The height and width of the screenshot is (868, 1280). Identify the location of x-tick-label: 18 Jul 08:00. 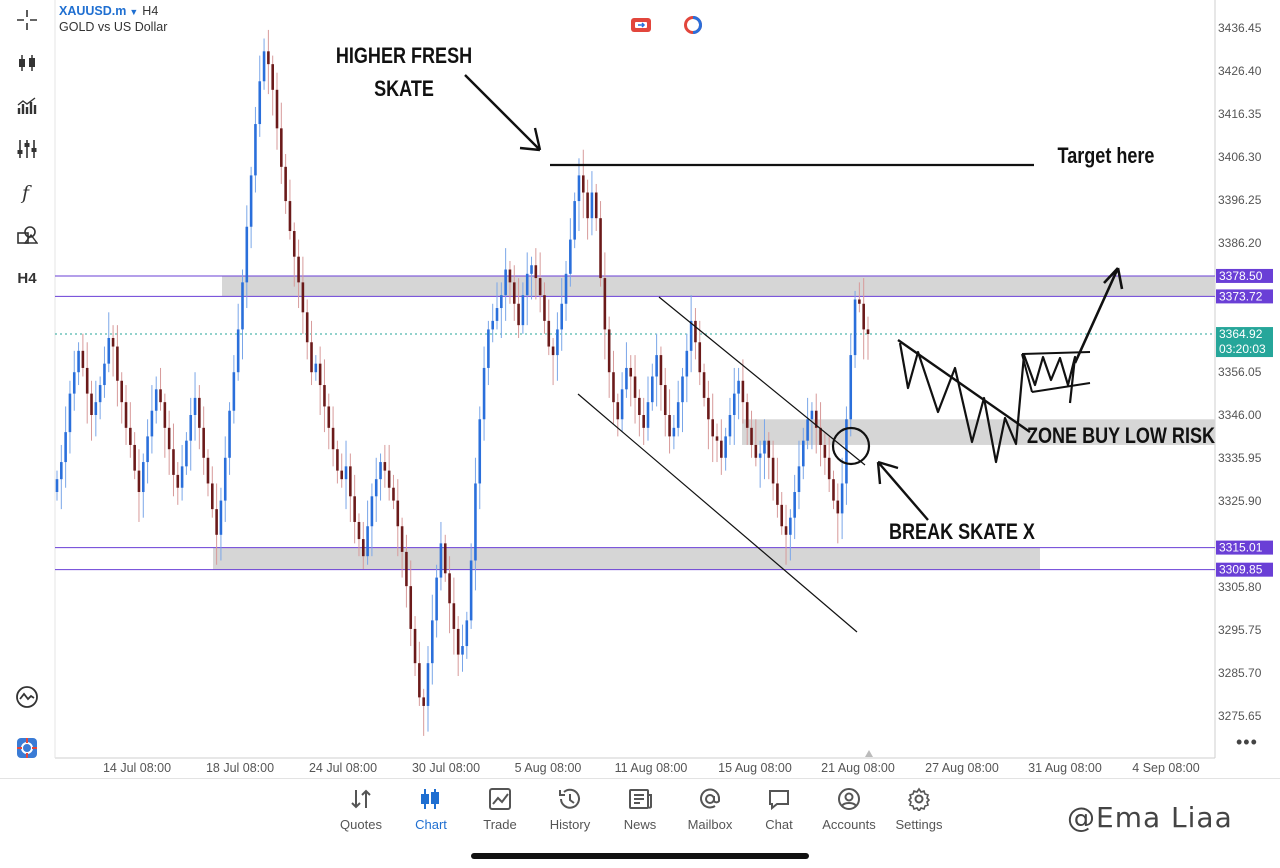
(240, 768).